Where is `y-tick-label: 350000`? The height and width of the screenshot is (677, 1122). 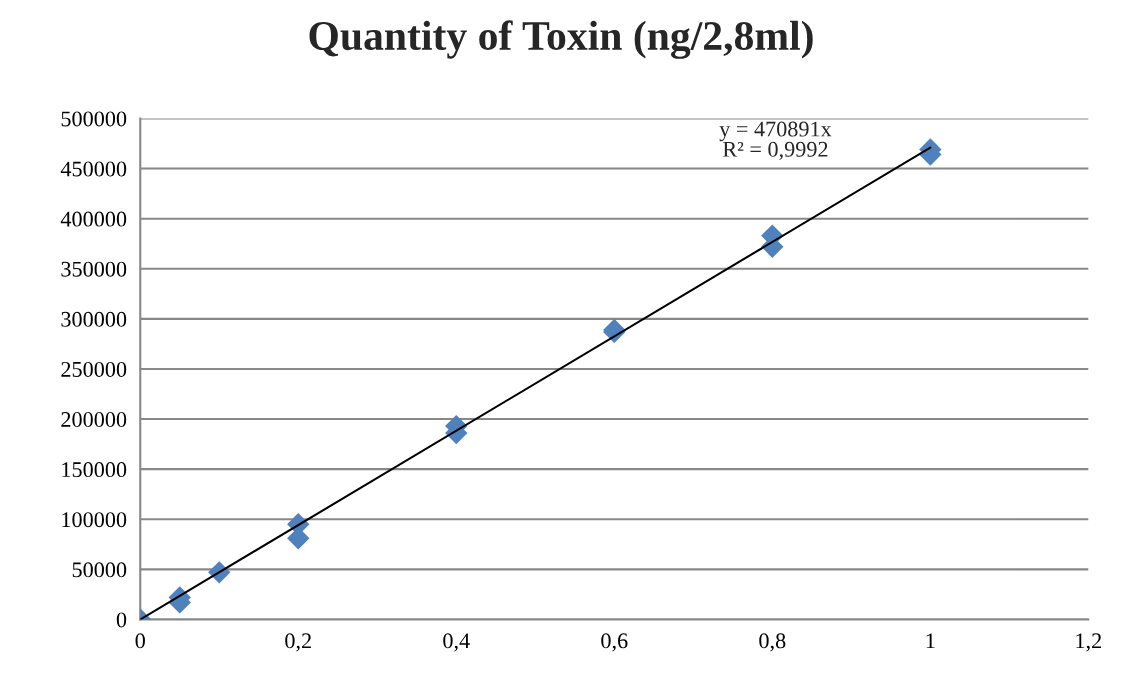 y-tick-label: 350000 is located at coordinates (94, 269).